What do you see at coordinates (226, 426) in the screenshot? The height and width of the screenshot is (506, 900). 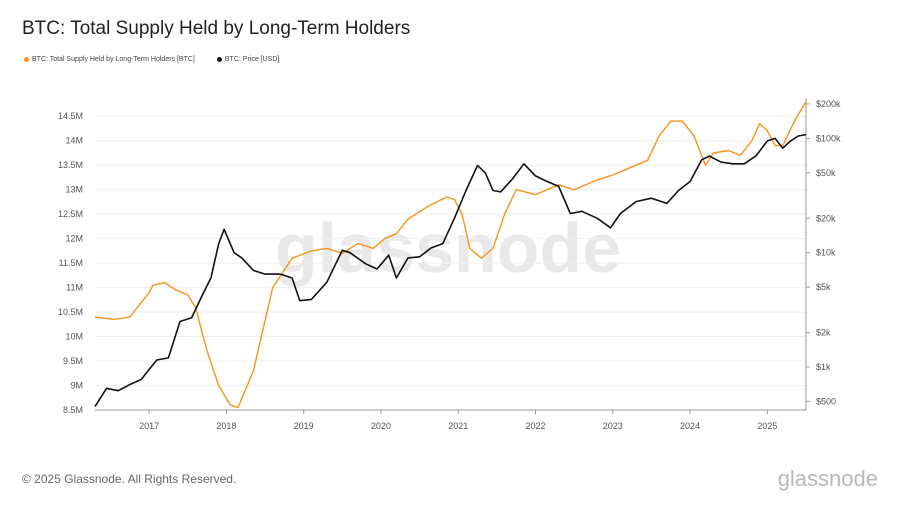 I see `x-tick-label: 2018` at bounding box center [226, 426].